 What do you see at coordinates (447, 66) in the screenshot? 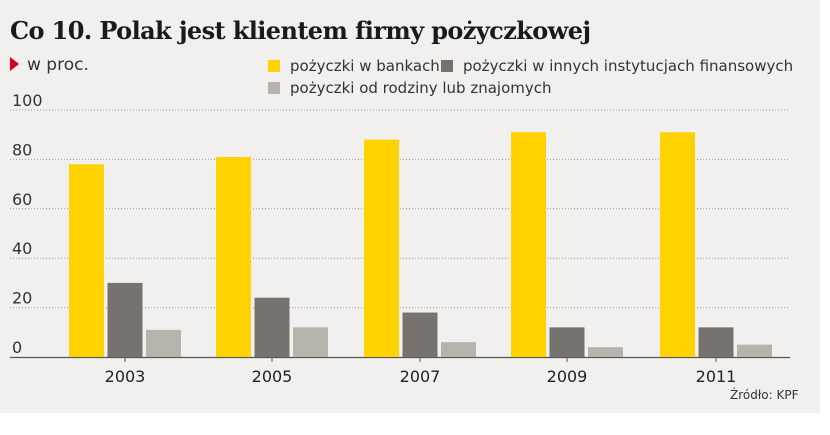
I see `legend-swatch-other-institutions` at bounding box center [447, 66].